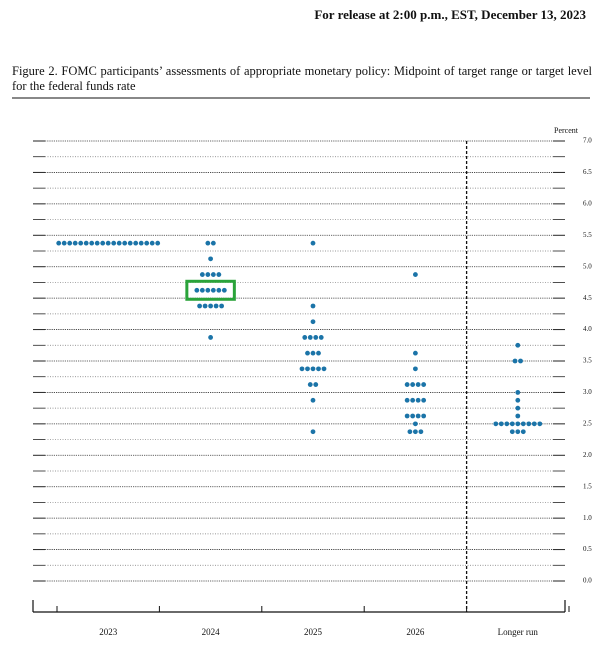 The image size is (605, 651). What do you see at coordinates (108, 632) in the screenshot?
I see `x-tick-label: 2023` at bounding box center [108, 632].